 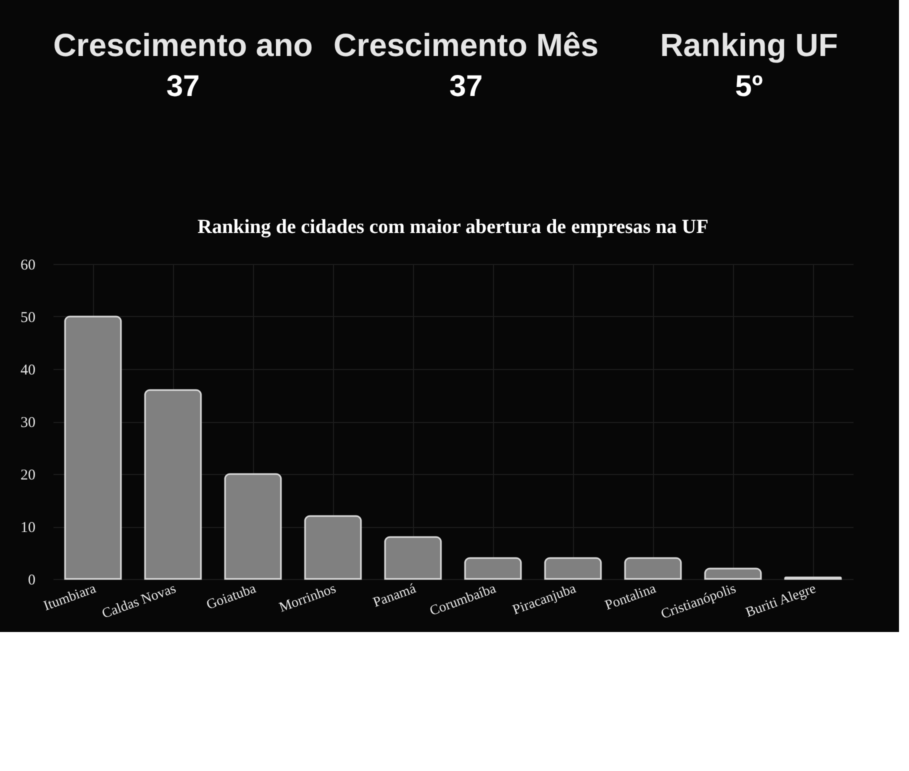 I want to click on y-tick-label: 50, so click(x=28, y=318).